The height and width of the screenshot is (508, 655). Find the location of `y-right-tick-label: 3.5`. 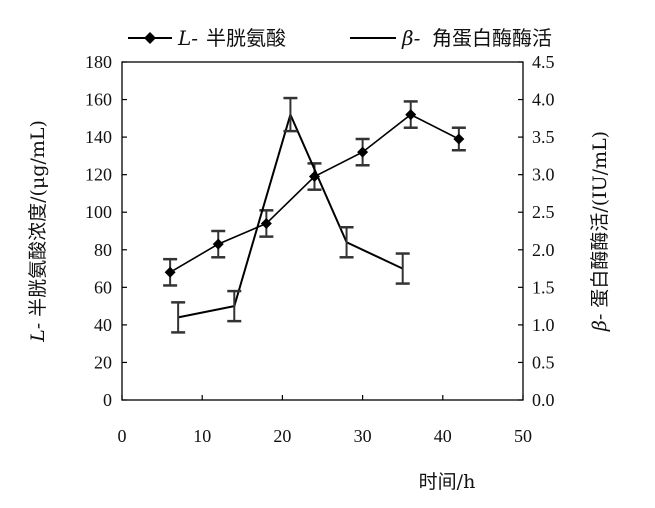

y-right-tick-label: 3.5 is located at coordinates (543, 137).